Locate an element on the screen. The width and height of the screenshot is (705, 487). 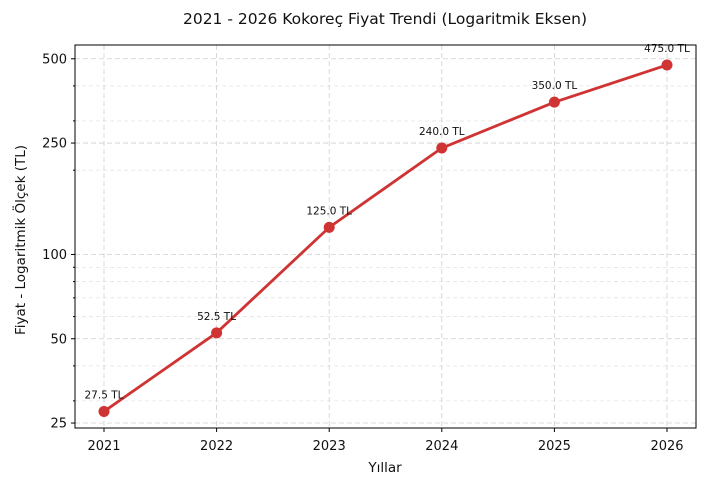
data-label: 125.0 TL is located at coordinates (329, 211).